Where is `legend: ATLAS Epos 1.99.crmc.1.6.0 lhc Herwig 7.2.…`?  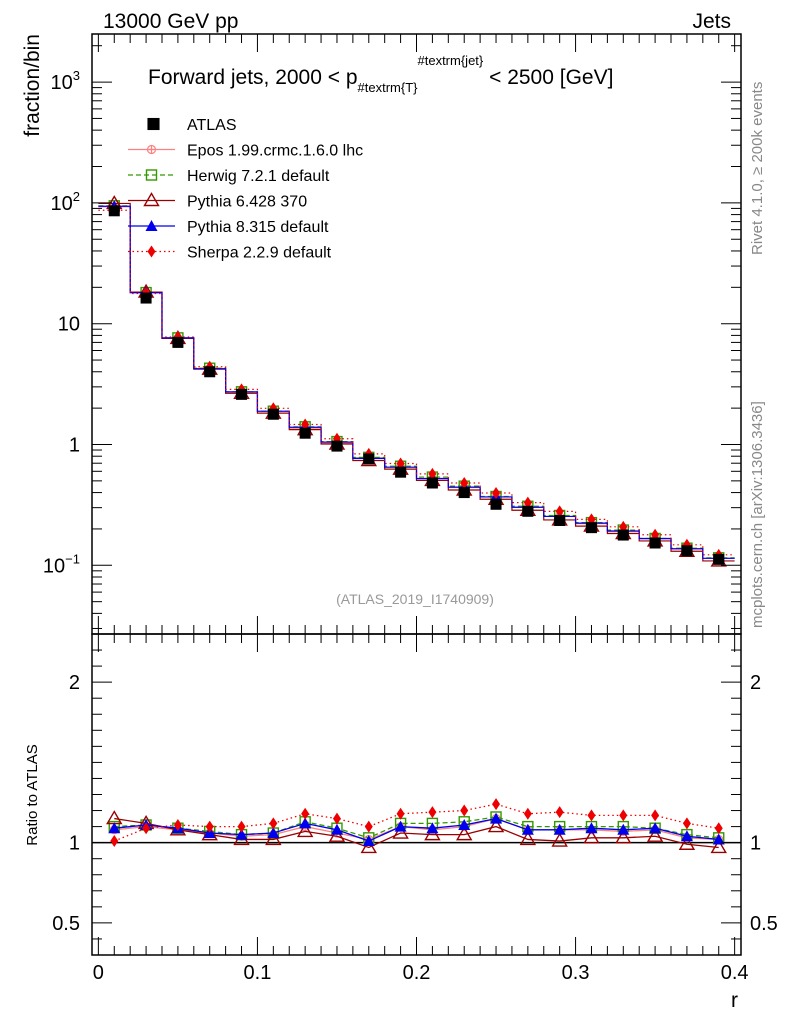
legend: ATLAS Epos 1.99.crmc.1.6.0 lhc Herwig 7.2.… is located at coordinates (245, 189).